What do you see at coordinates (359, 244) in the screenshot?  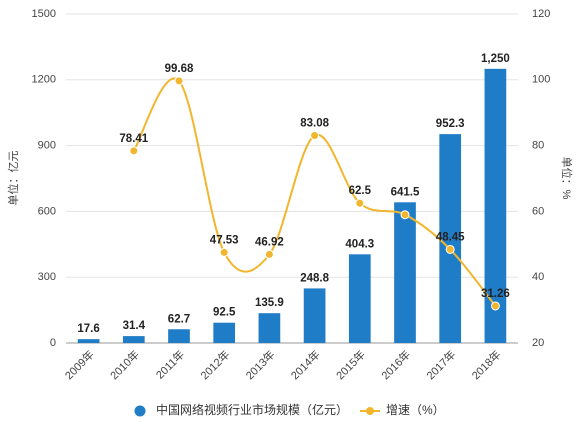 I see `bar-value-label: 404.3` at bounding box center [359, 244].